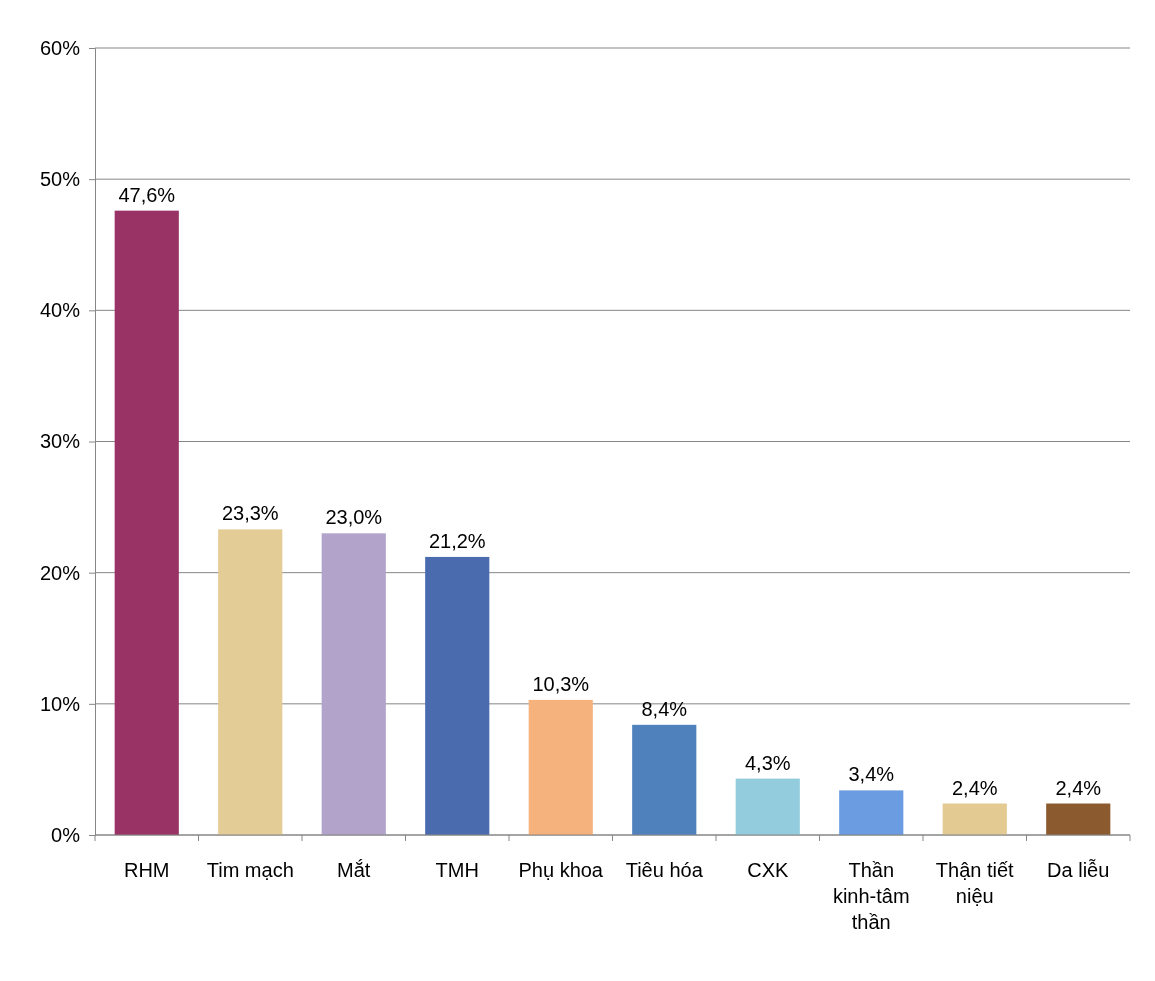 This screenshot has width=1155, height=981. I want to click on data-label: 3,4%, so click(871, 774).